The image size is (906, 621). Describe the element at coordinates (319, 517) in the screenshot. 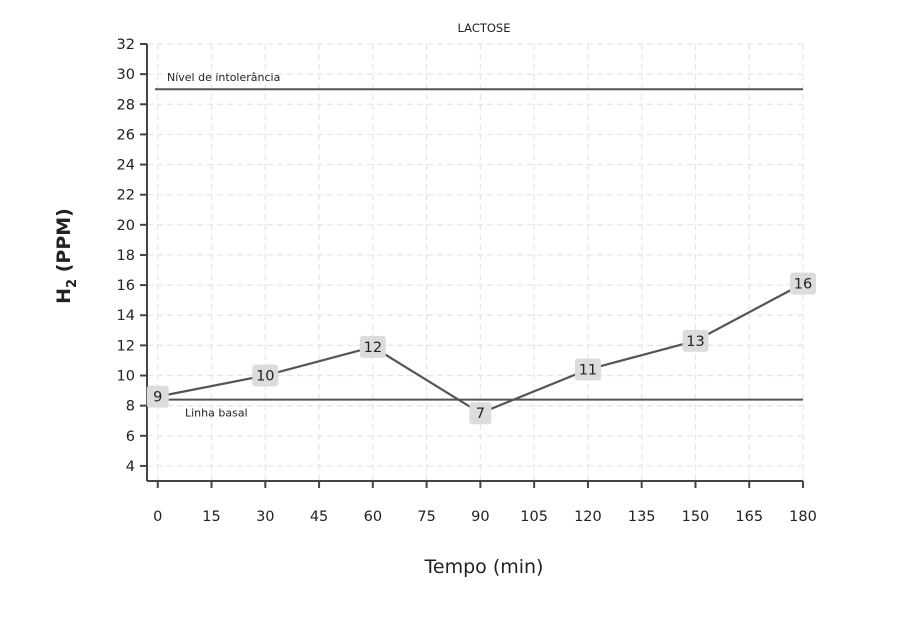

I see `x-tick-label: 45` at that location.